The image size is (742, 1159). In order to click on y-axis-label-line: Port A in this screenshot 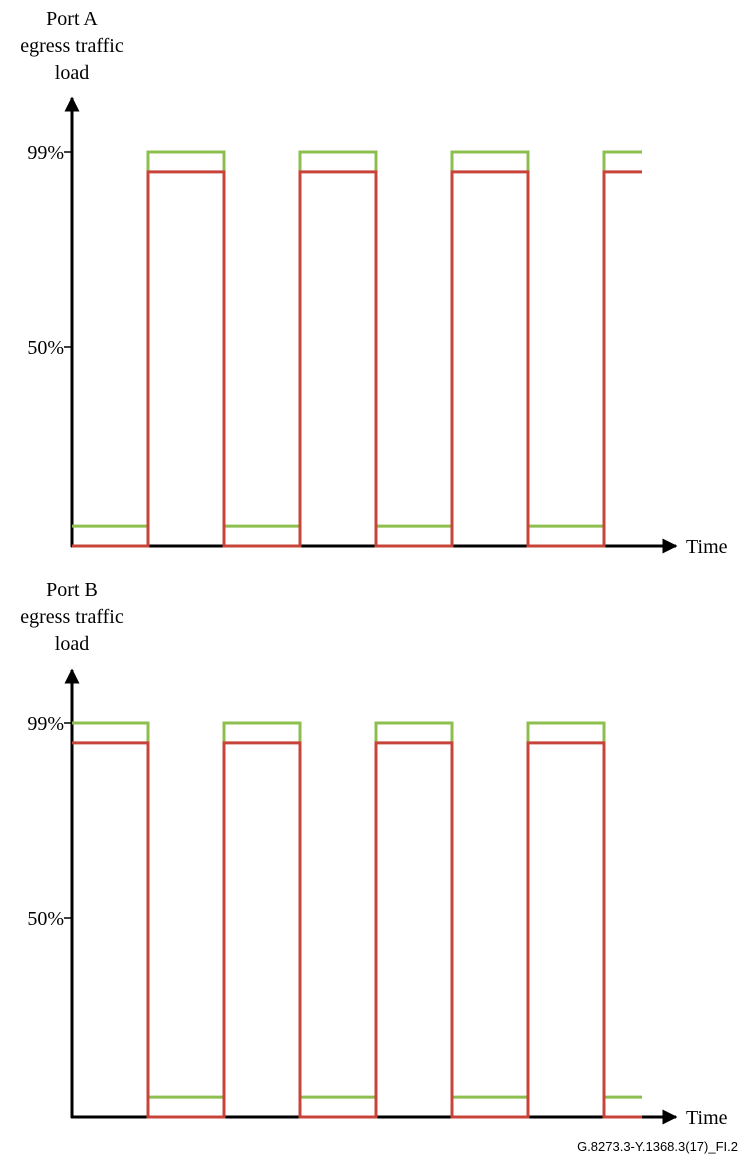, I will do `click(72, 19)`.